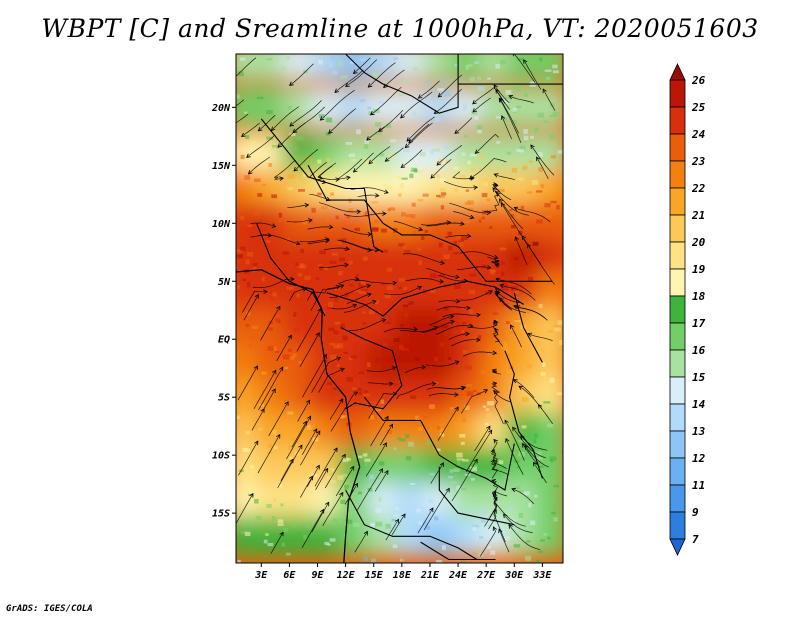 This screenshot has width=800, height=618. I want to click on grads-credit: GrADS: IGES/COLA, so click(49, 609).